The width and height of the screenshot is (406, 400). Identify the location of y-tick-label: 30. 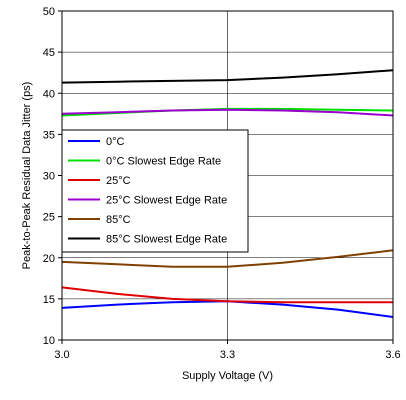
(49, 177).